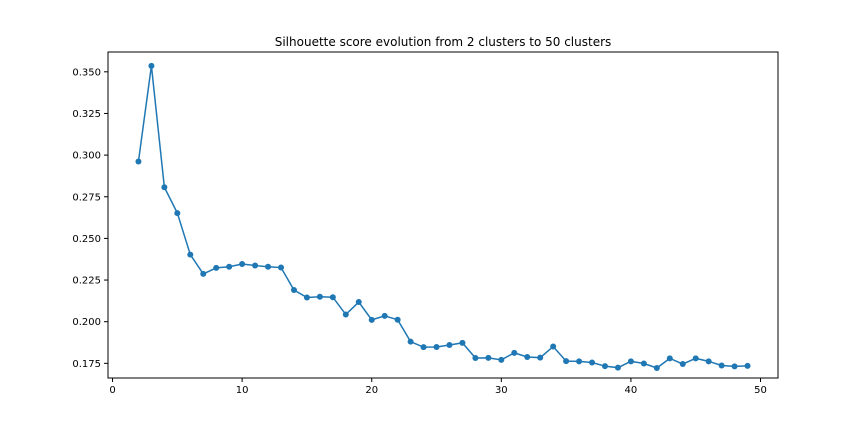  What do you see at coordinates (760, 390) in the screenshot?
I see `x-tick-label: 50` at bounding box center [760, 390].